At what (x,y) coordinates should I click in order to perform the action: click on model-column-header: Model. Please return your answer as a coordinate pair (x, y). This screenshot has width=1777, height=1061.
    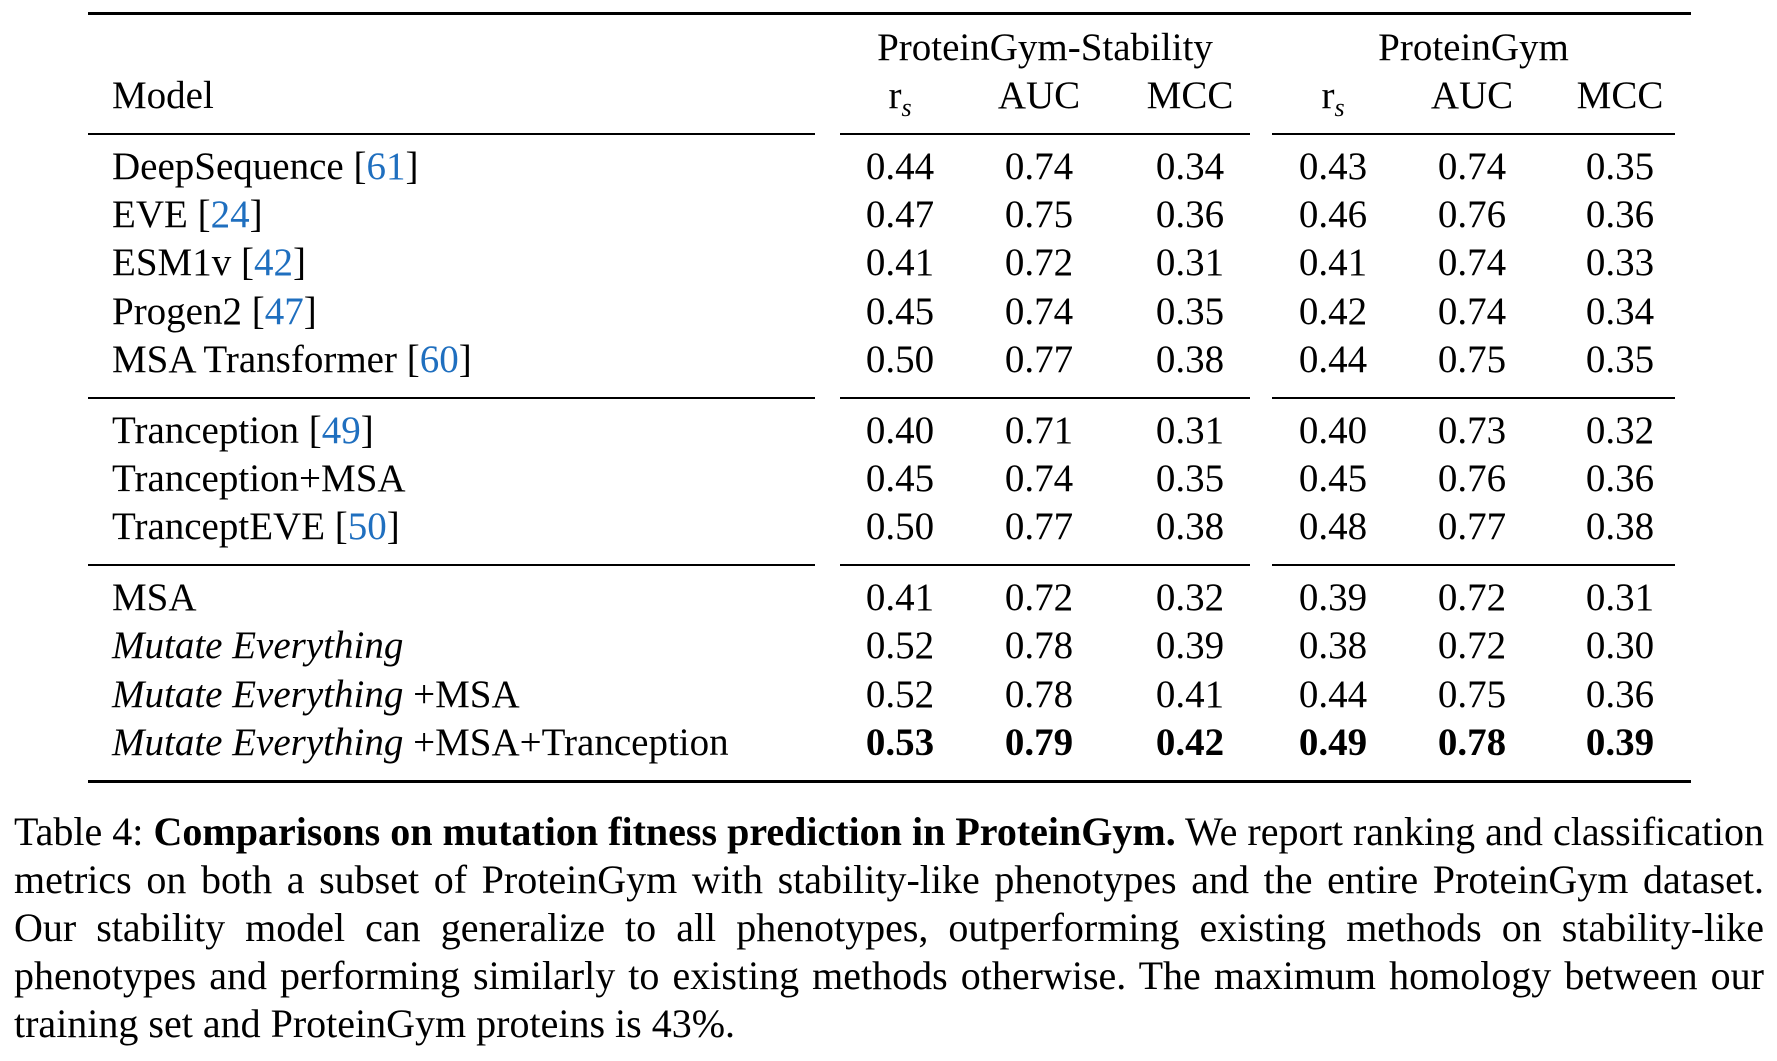
    Looking at the image, I should click on (163, 95).